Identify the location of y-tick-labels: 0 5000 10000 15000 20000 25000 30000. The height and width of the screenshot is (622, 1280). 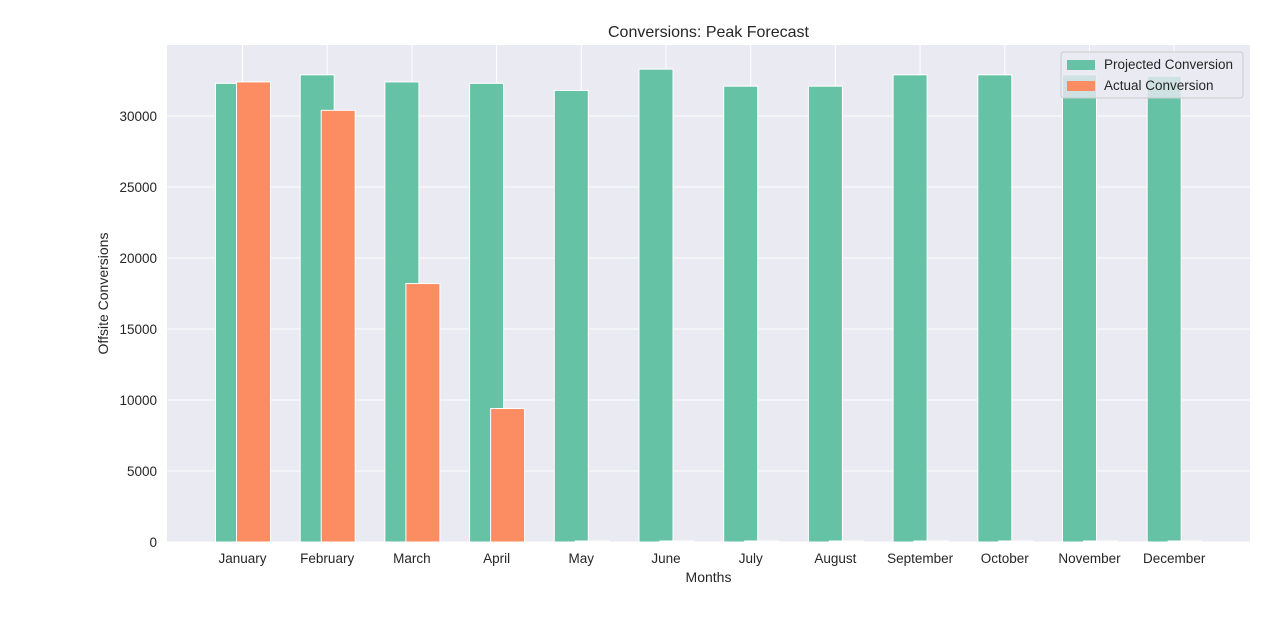
(138, 329).